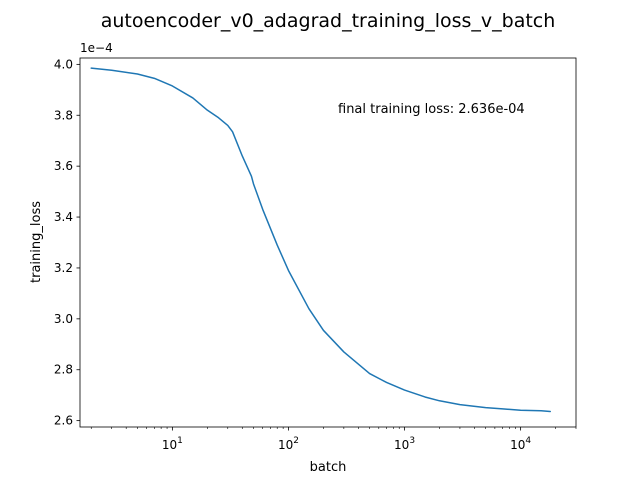 This screenshot has width=640, height=480. I want to click on y-offset-label: 1e−4, so click(96, 48).